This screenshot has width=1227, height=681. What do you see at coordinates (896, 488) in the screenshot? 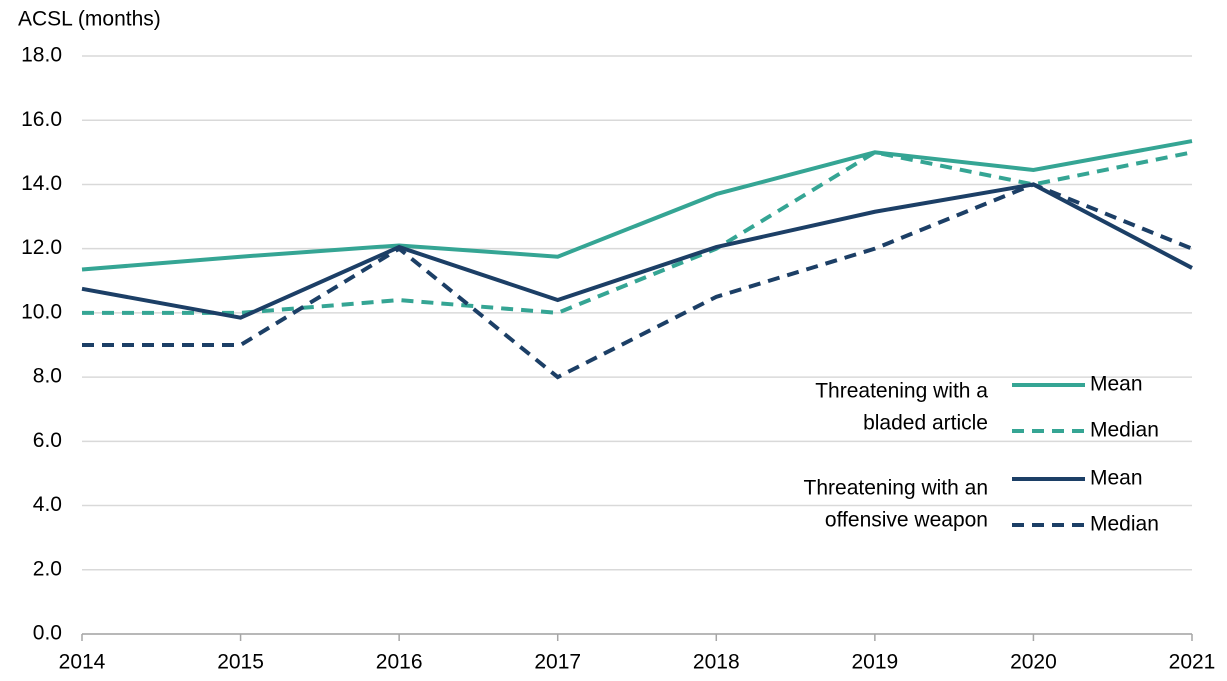
I see `legend-group-label: Threatening with an` at bounding box center [896, 488].